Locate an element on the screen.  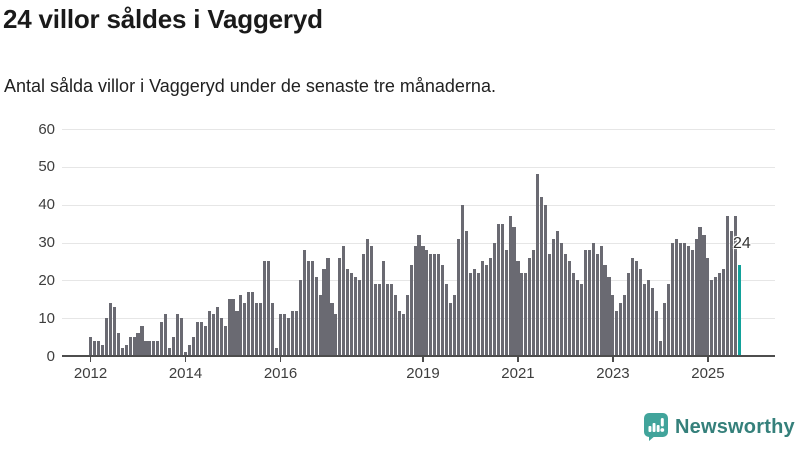
x-axis-line is located at coordinates (418, 356).